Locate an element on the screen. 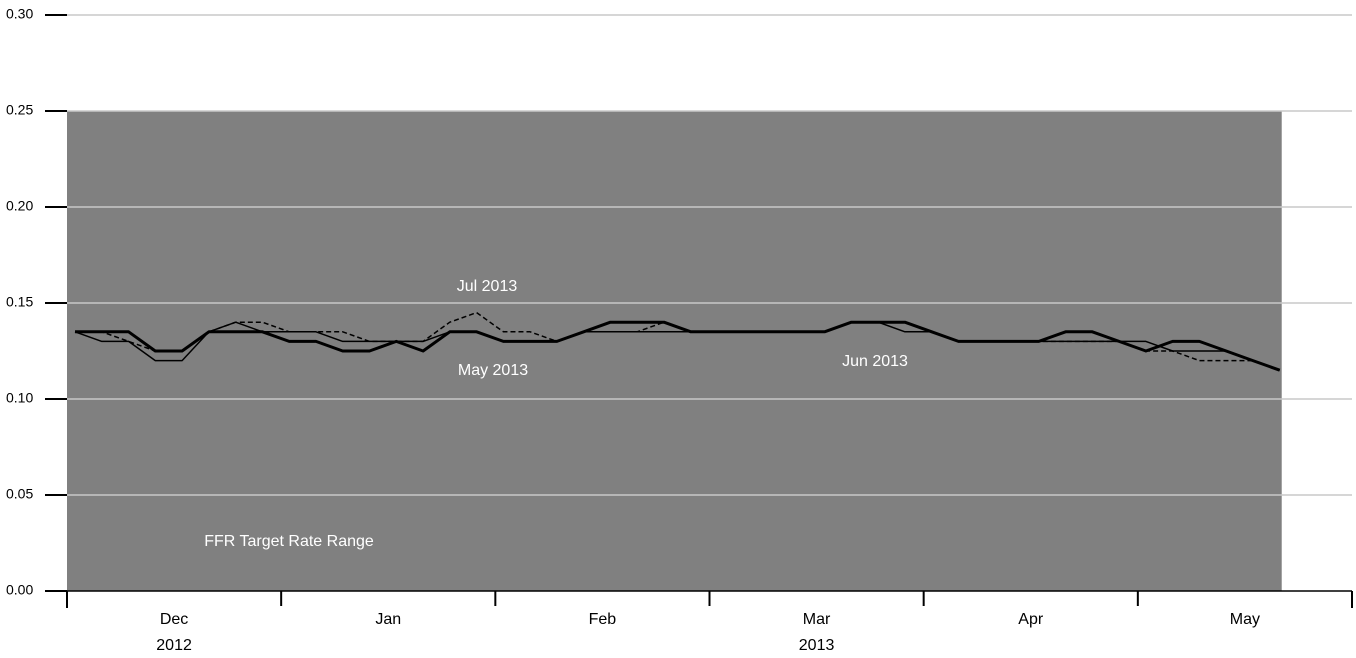  year-label: 2012 is located at coordinates (174, 645).